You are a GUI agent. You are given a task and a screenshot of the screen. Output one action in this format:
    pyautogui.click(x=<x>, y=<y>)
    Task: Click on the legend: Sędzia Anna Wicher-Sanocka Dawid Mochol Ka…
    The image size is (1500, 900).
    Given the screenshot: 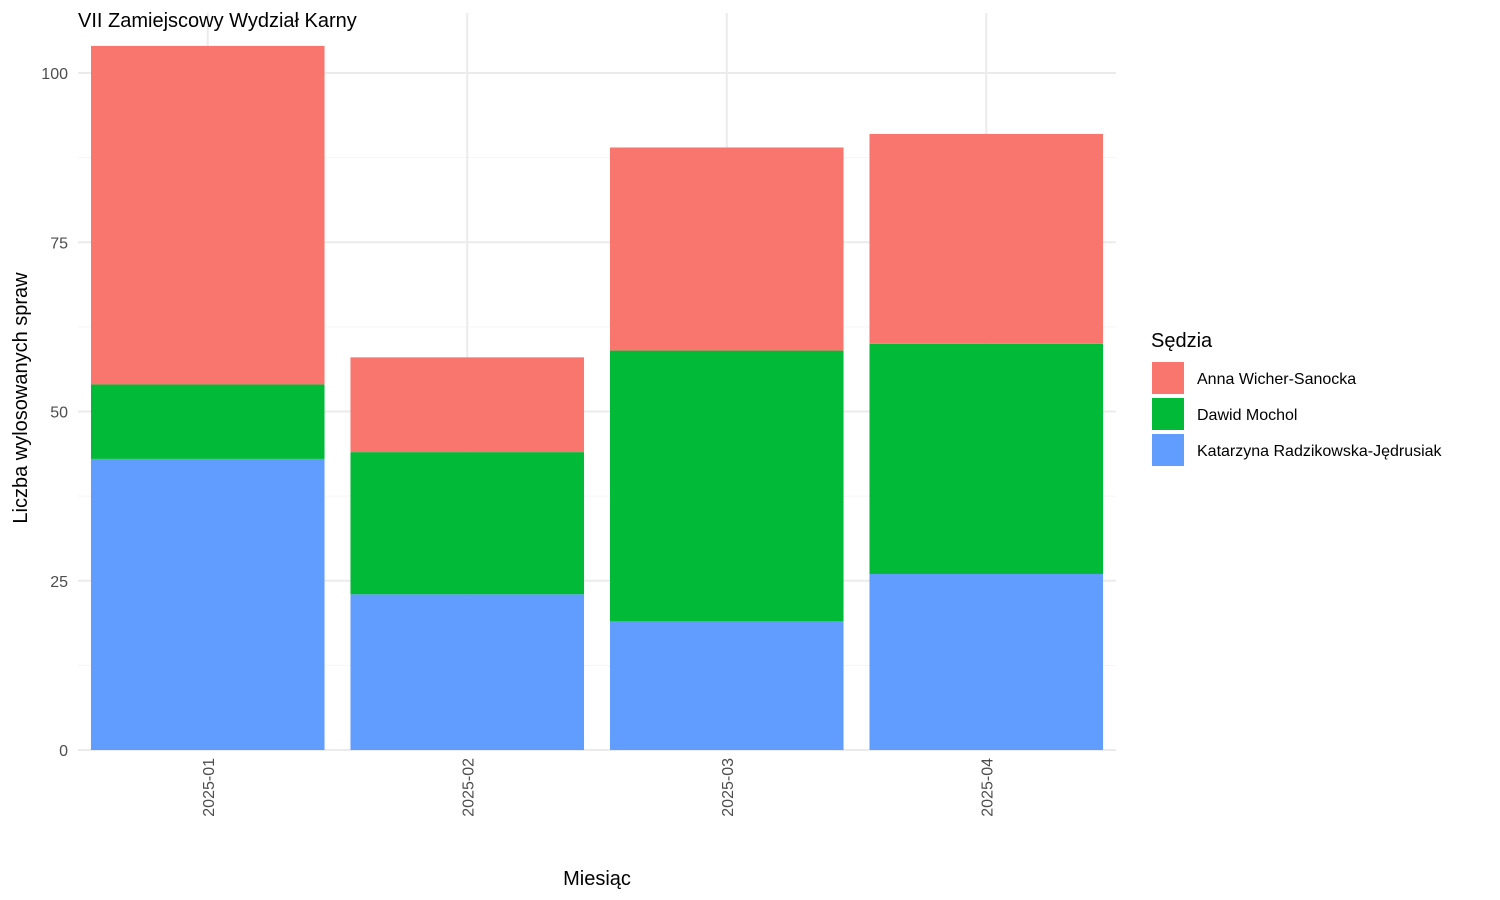 What is the action you would take?
    pyautogui.click(x=1297, y=398)
    